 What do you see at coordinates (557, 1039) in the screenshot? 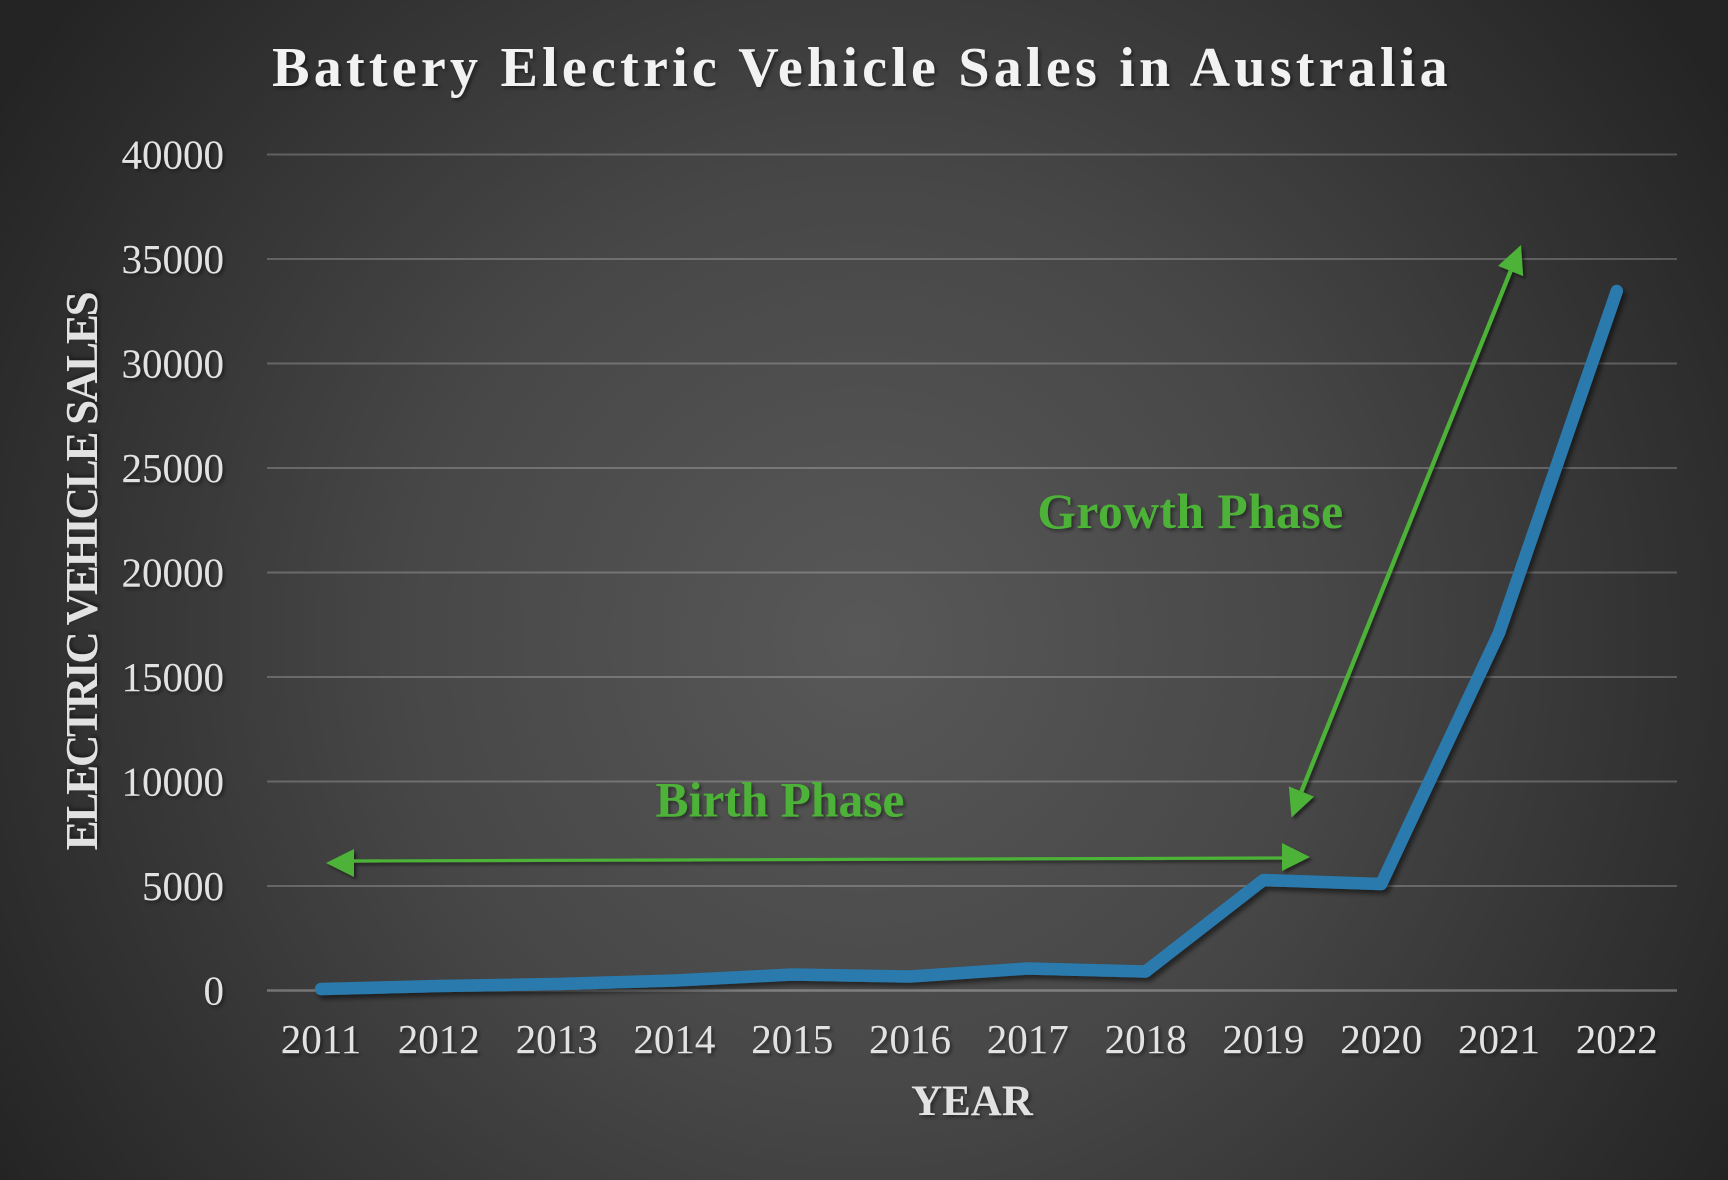
I see `svg-text: 2013` at bounding box center [557, 1039].